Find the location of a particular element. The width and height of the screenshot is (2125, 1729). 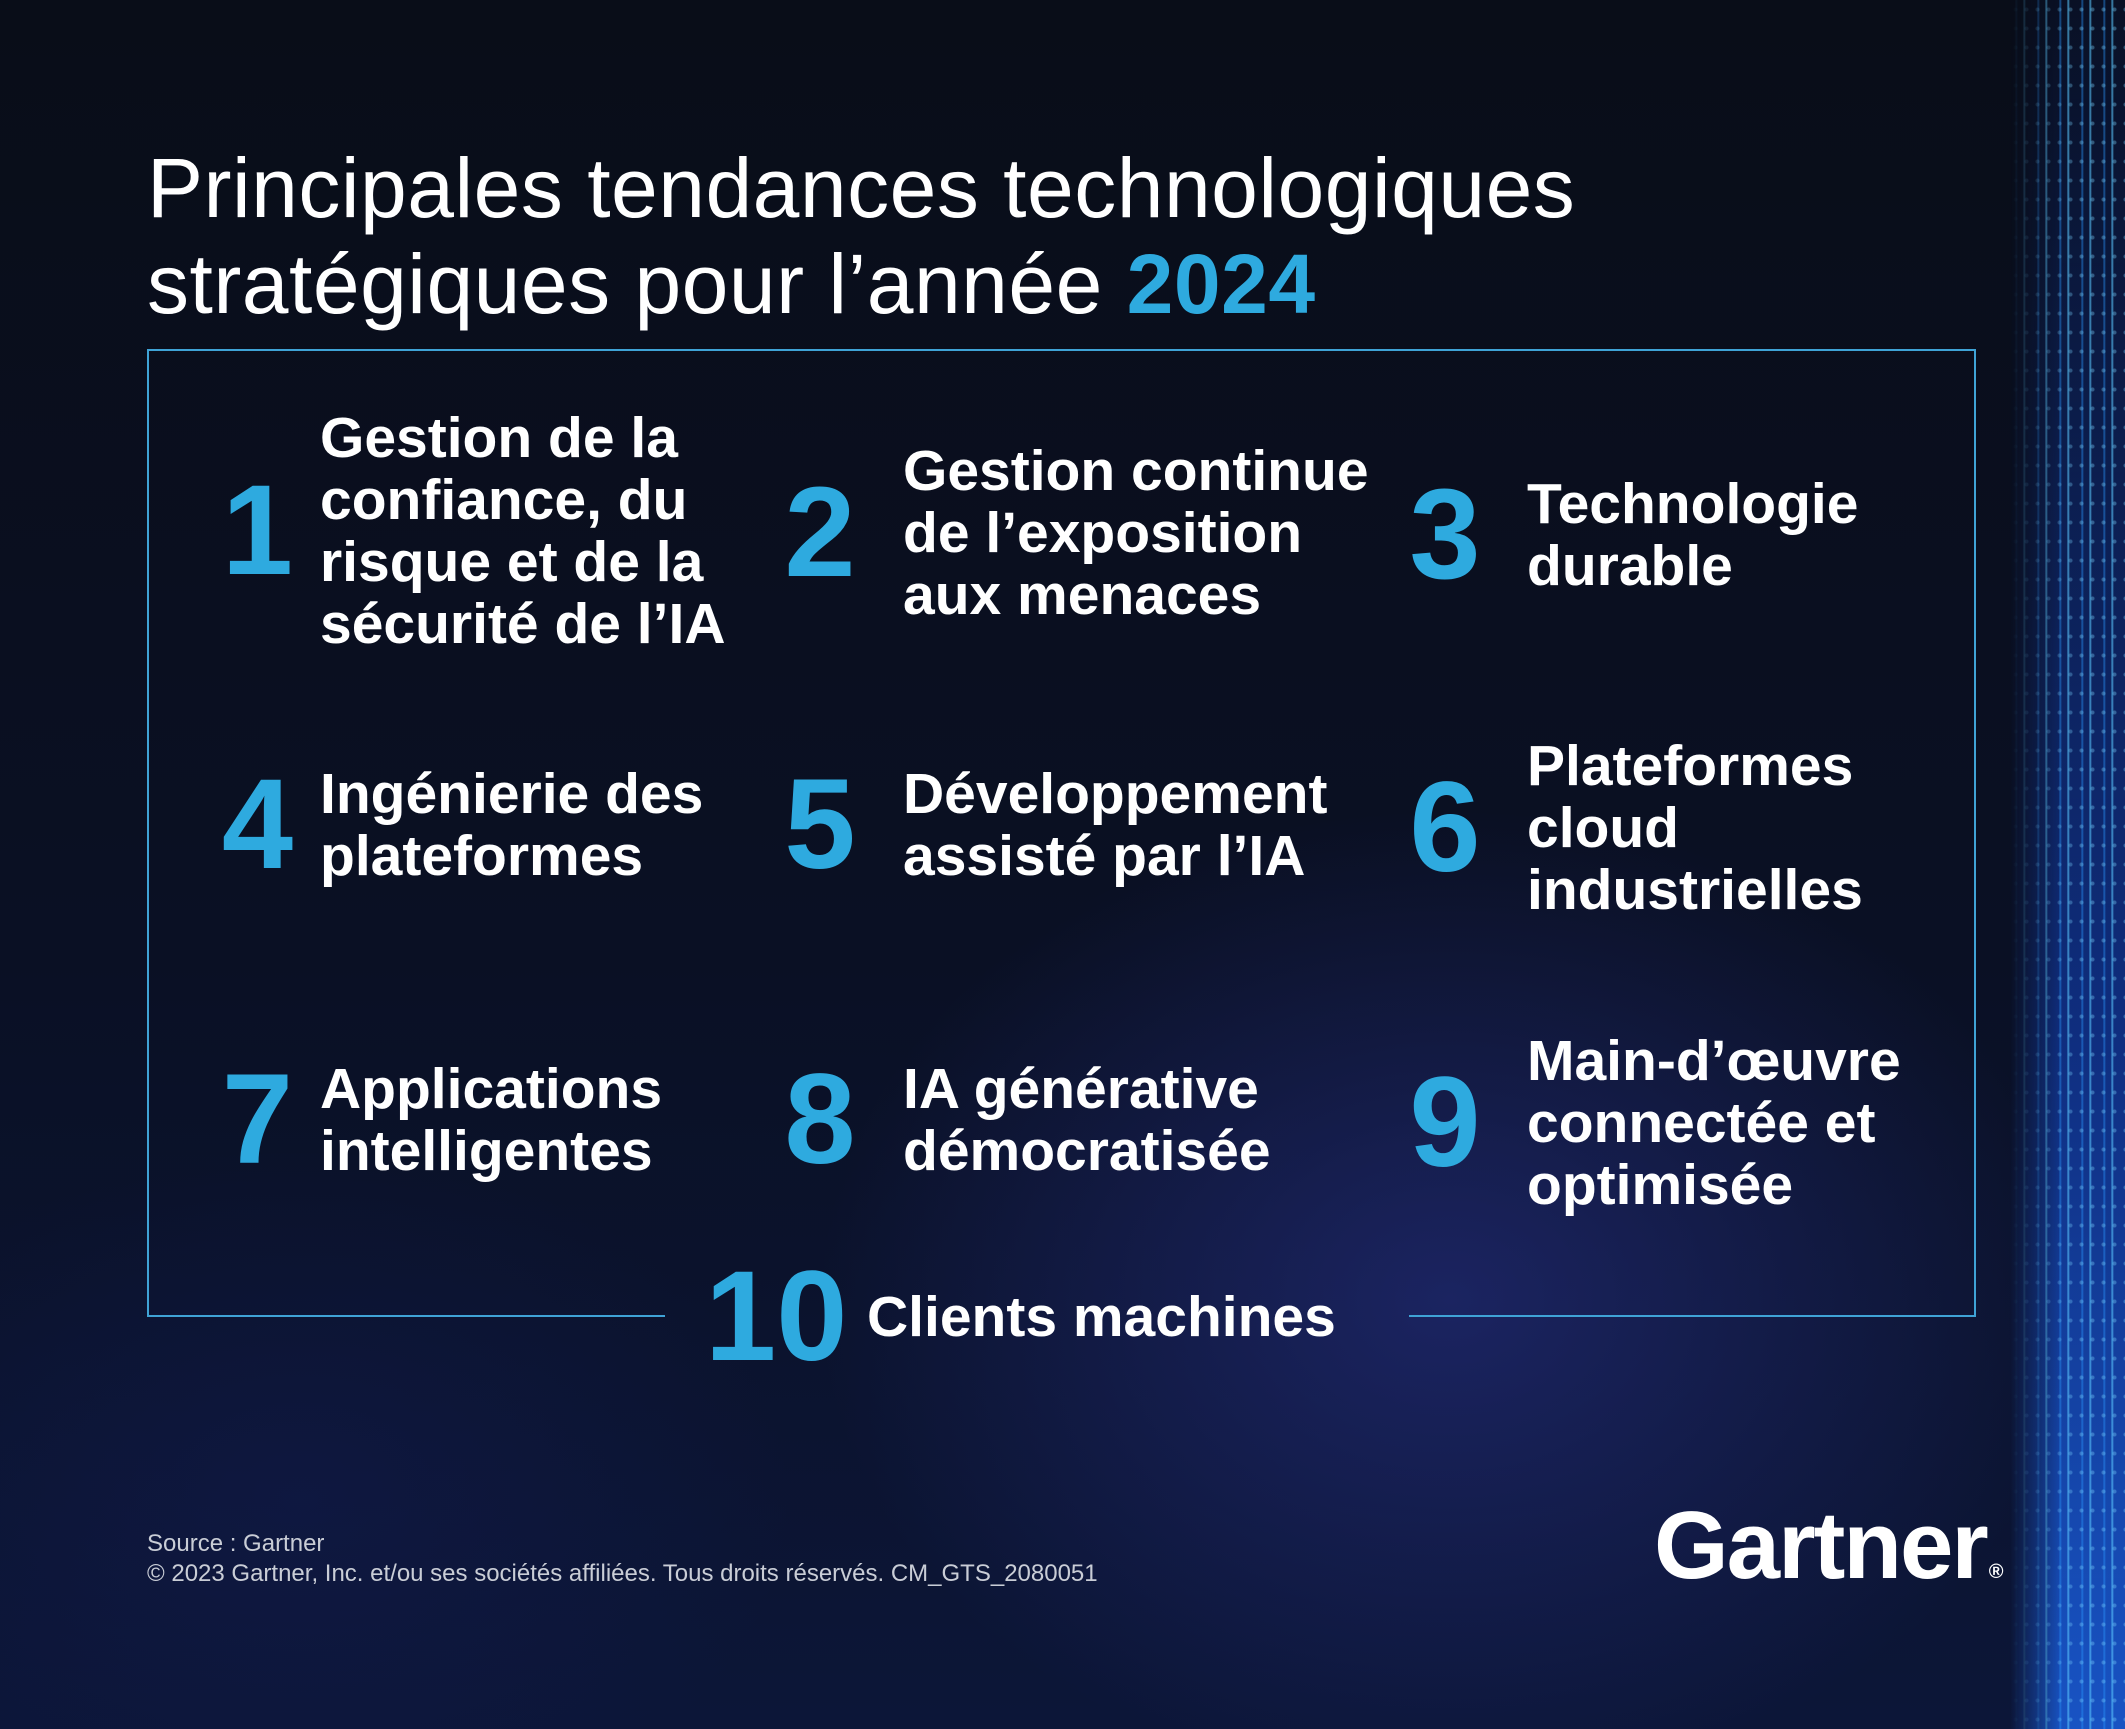

digital-dots-decoration is located at coordinates (2067, 864).